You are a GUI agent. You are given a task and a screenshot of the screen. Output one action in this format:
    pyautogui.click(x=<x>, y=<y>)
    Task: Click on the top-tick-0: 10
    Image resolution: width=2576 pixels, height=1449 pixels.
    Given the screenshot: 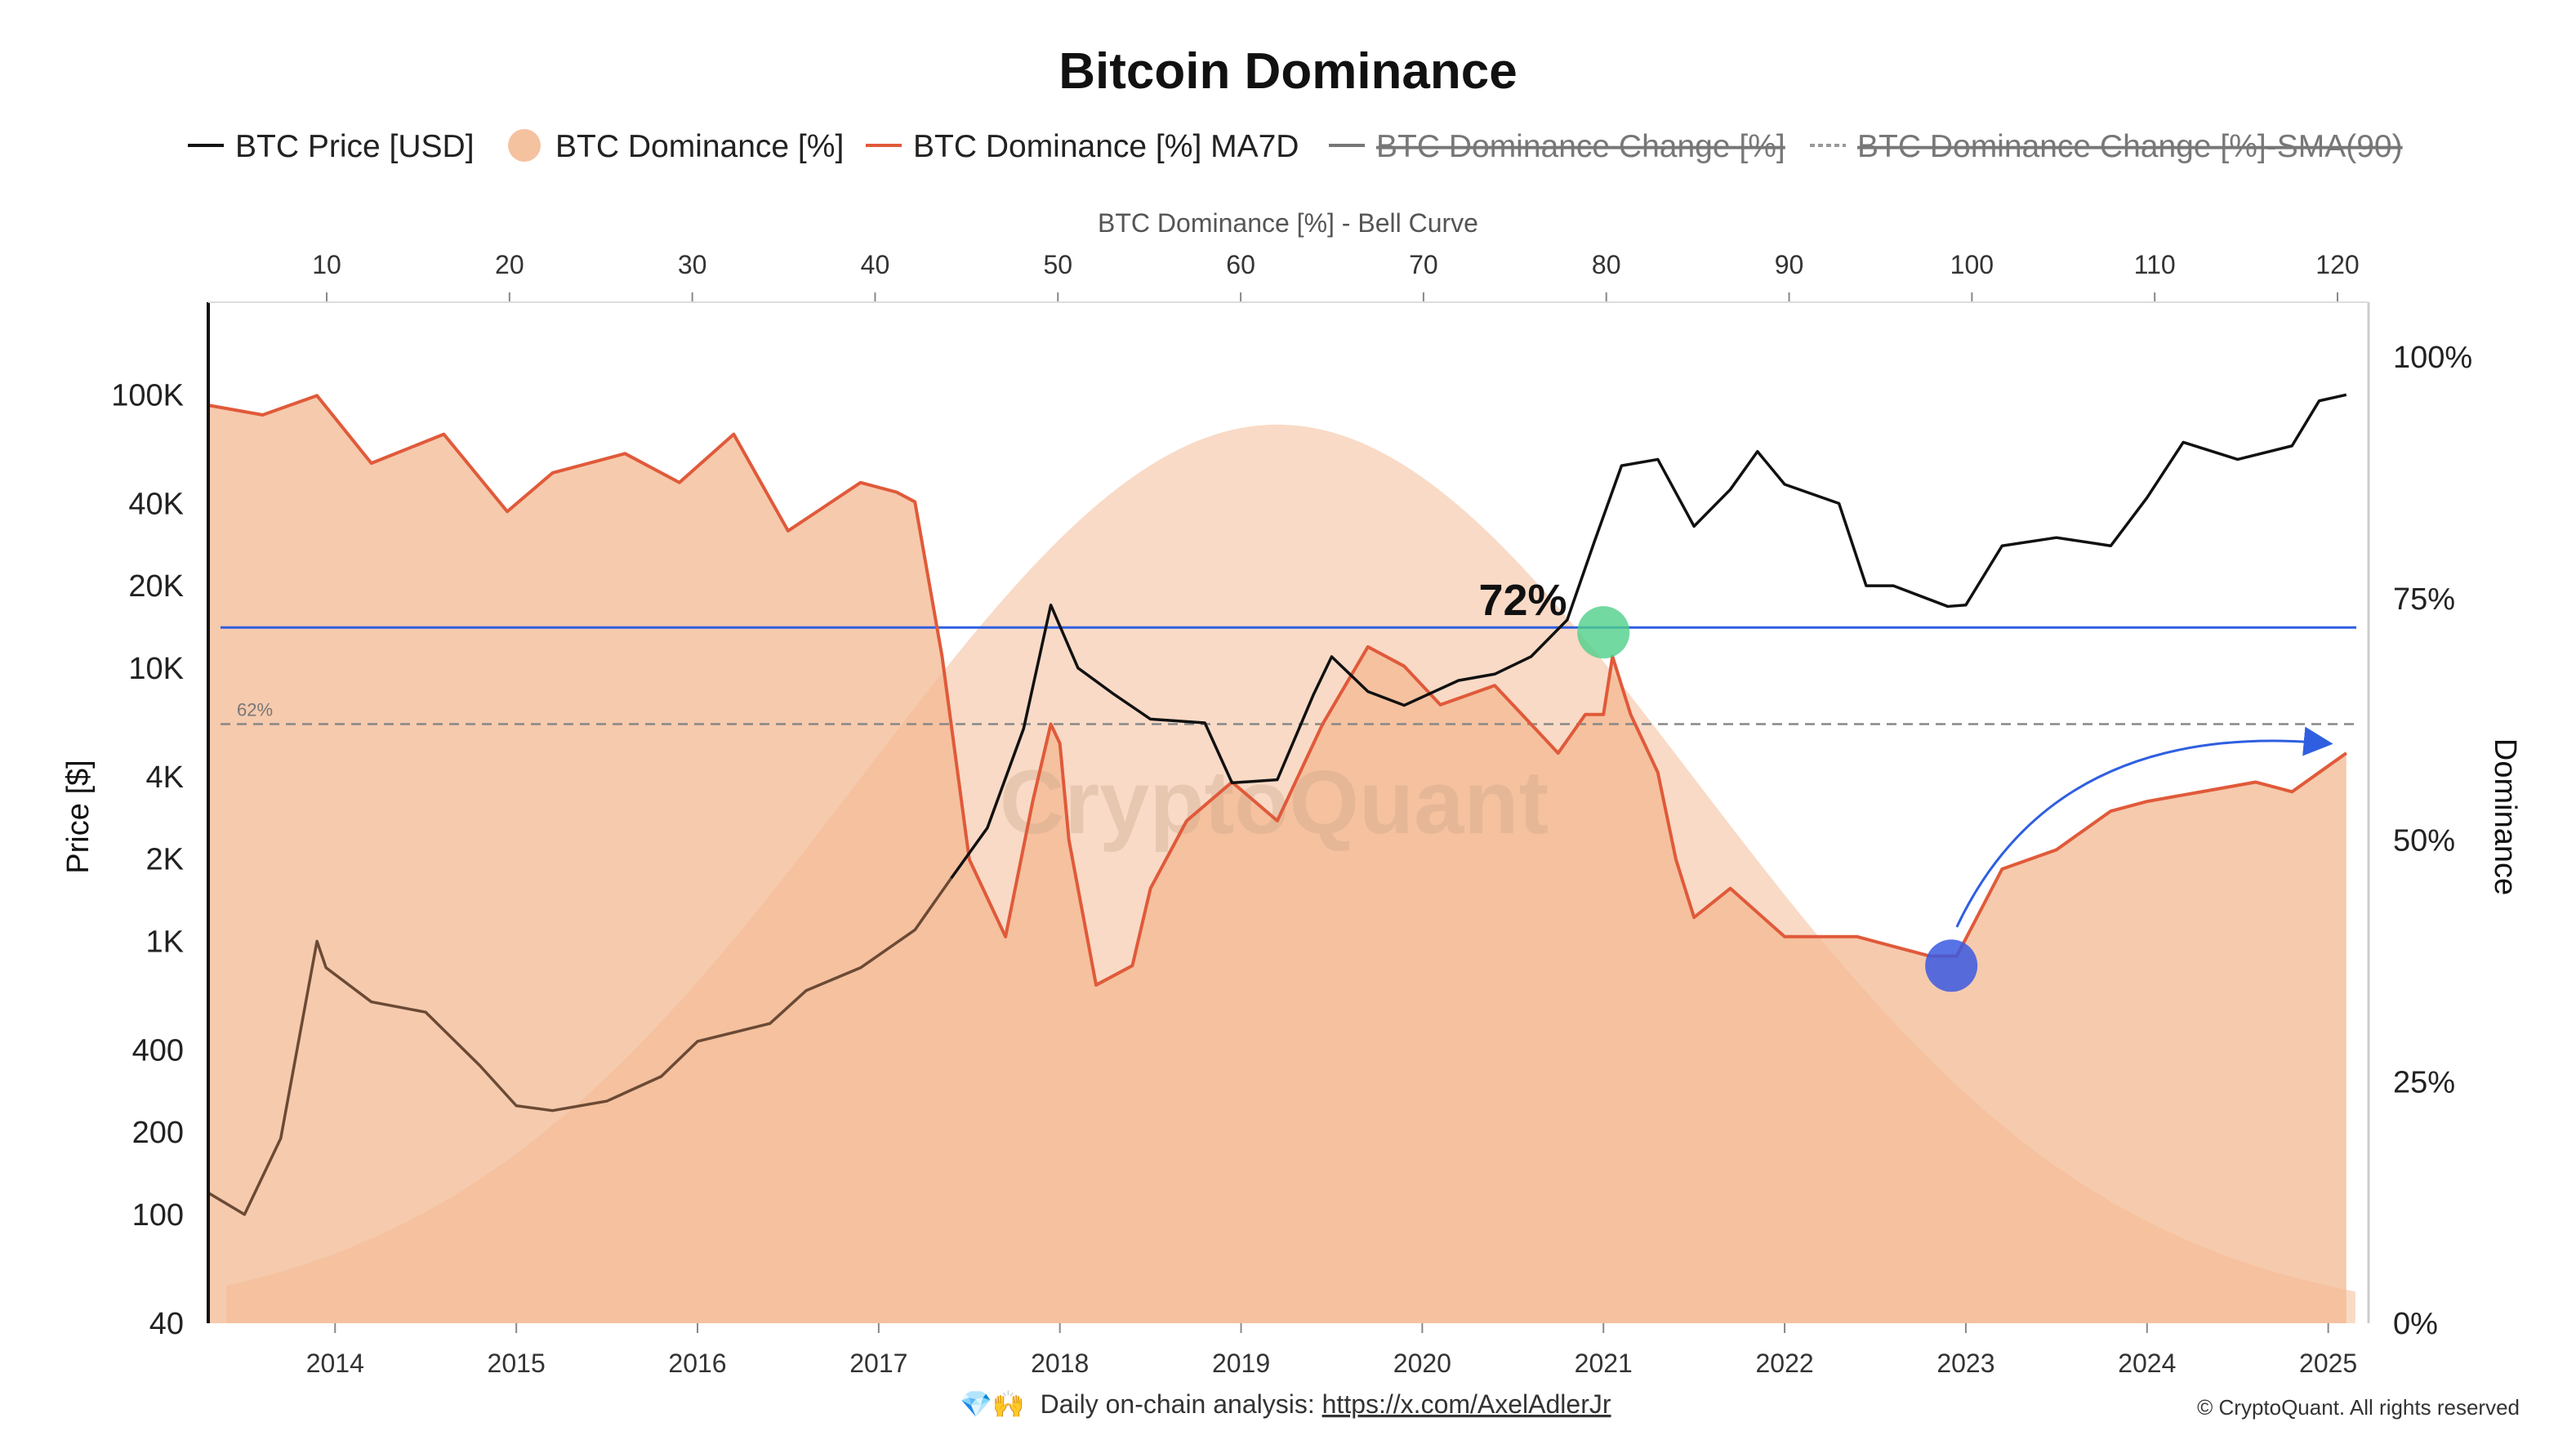 What is the action you would take?
    pyautogui.click(x=326, y=264)
    